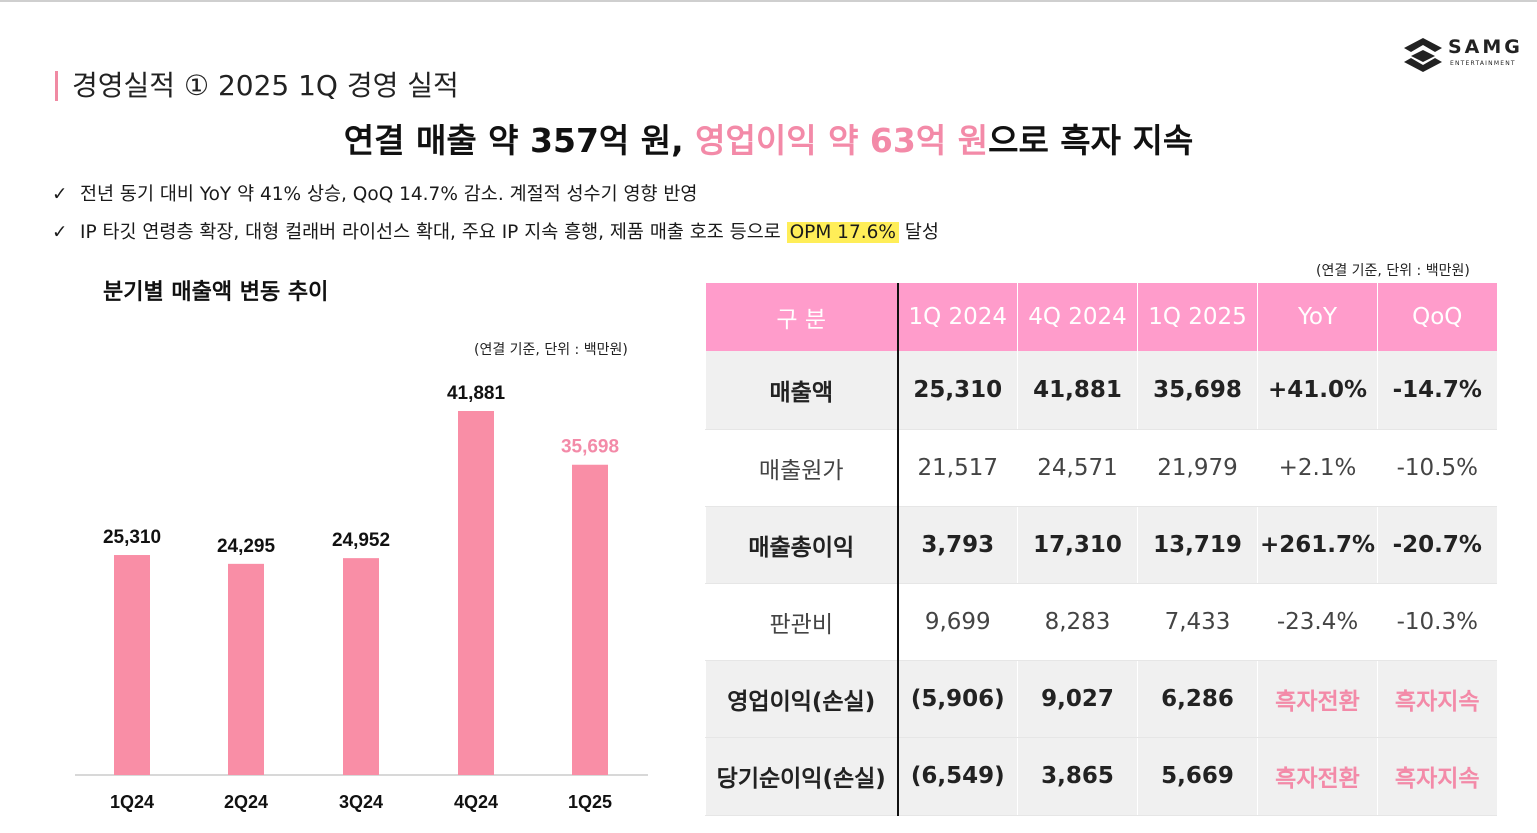  Describe the element at coordinates (957, 622) in the screenshot. I see `table-cell: 9,699` at that location.